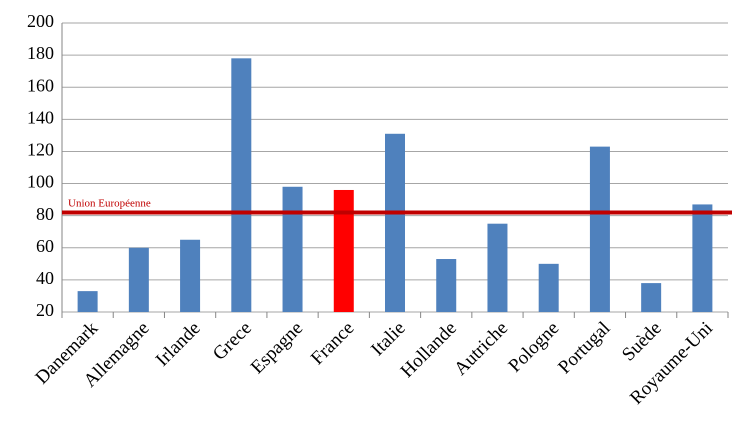 The image size is (750, 448). What do you see at coordinates (45, 246) in the screenshot?
I see `y-tick-label: 60` at bounding box center [45, 246].